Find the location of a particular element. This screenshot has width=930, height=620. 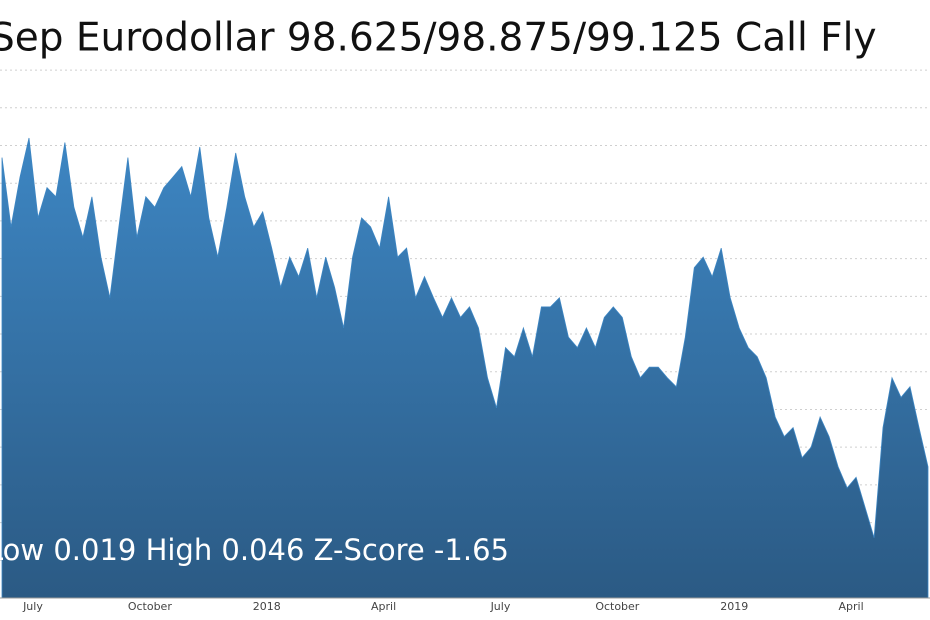

annotation: Low 0.019 High 0.046 Z-Score -1.65 is located at coordinates (254, 550).